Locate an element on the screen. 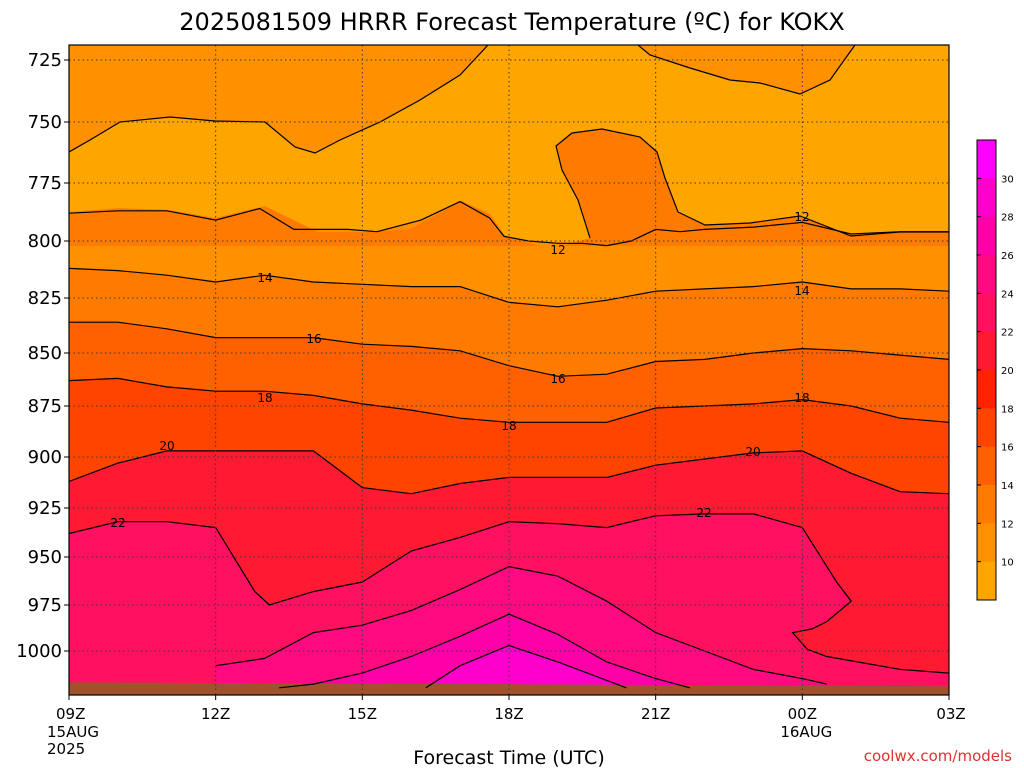  colorbar-label: 18 is located at coordinates (1007, 409).